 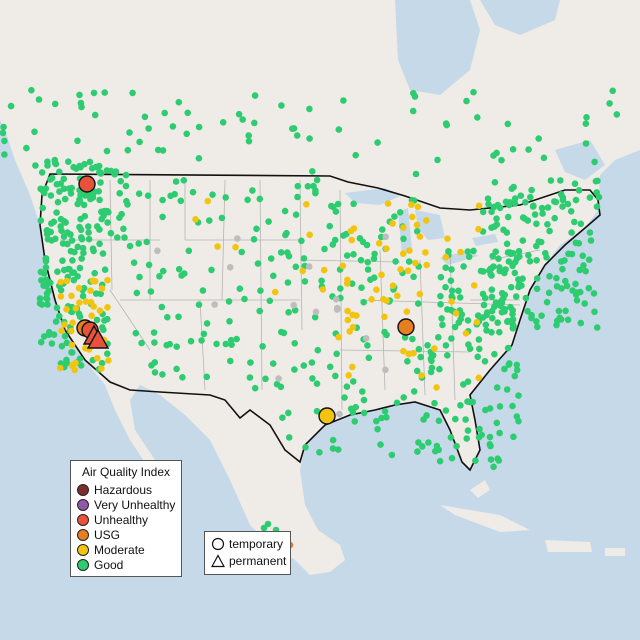 What do you see at coordinates (111, 550) in the screenshot?
I see `legend-item-moderate: Moderate` at bounding box center [111, 550].